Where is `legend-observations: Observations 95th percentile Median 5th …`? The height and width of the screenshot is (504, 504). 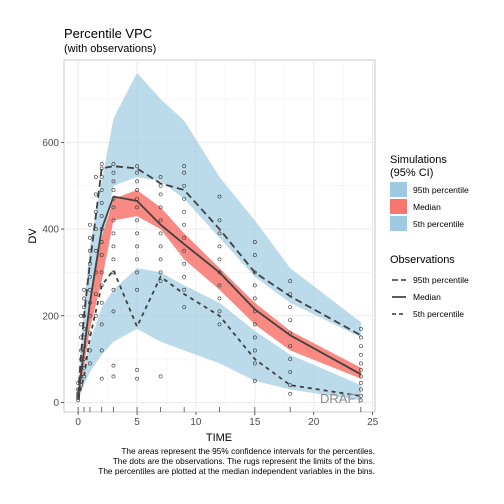
legend-observations: Observations 95th percentile Median 5th … is located at coordinates (429, 286).